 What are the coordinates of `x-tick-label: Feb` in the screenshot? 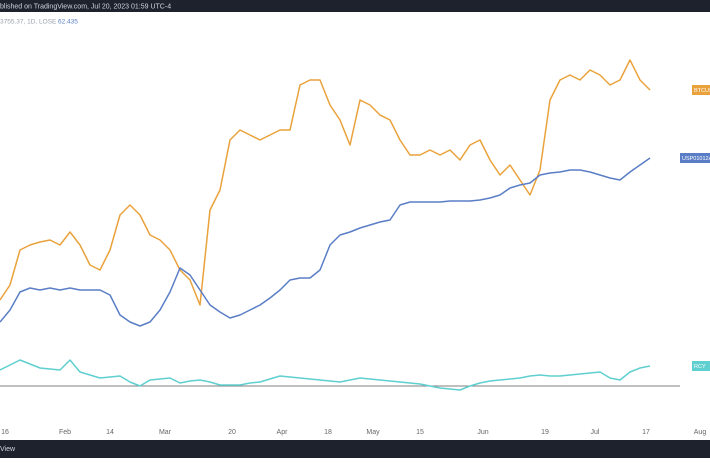 It's located at (65, 432).